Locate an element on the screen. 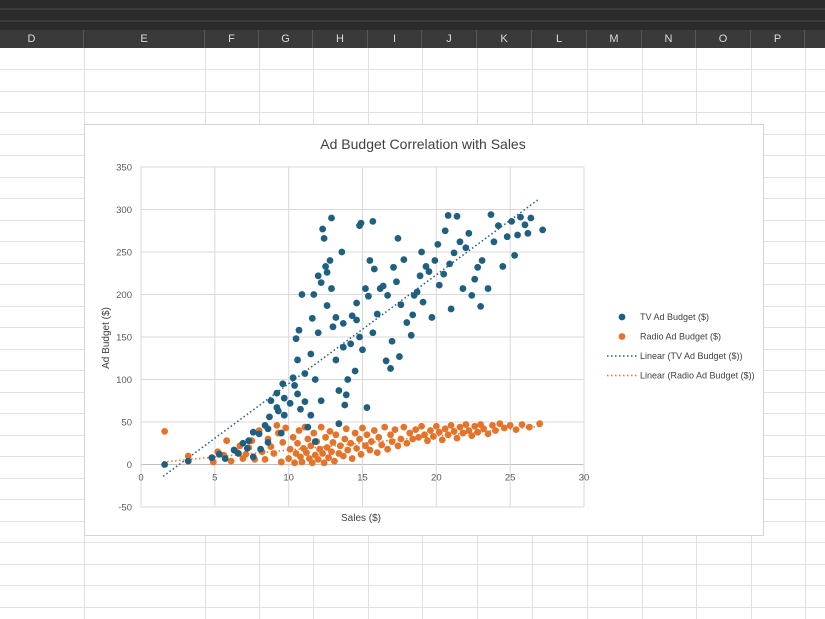 This screenshot has width=825, height=619. y-tick-label: 200 is located at coordinates (124, 295).